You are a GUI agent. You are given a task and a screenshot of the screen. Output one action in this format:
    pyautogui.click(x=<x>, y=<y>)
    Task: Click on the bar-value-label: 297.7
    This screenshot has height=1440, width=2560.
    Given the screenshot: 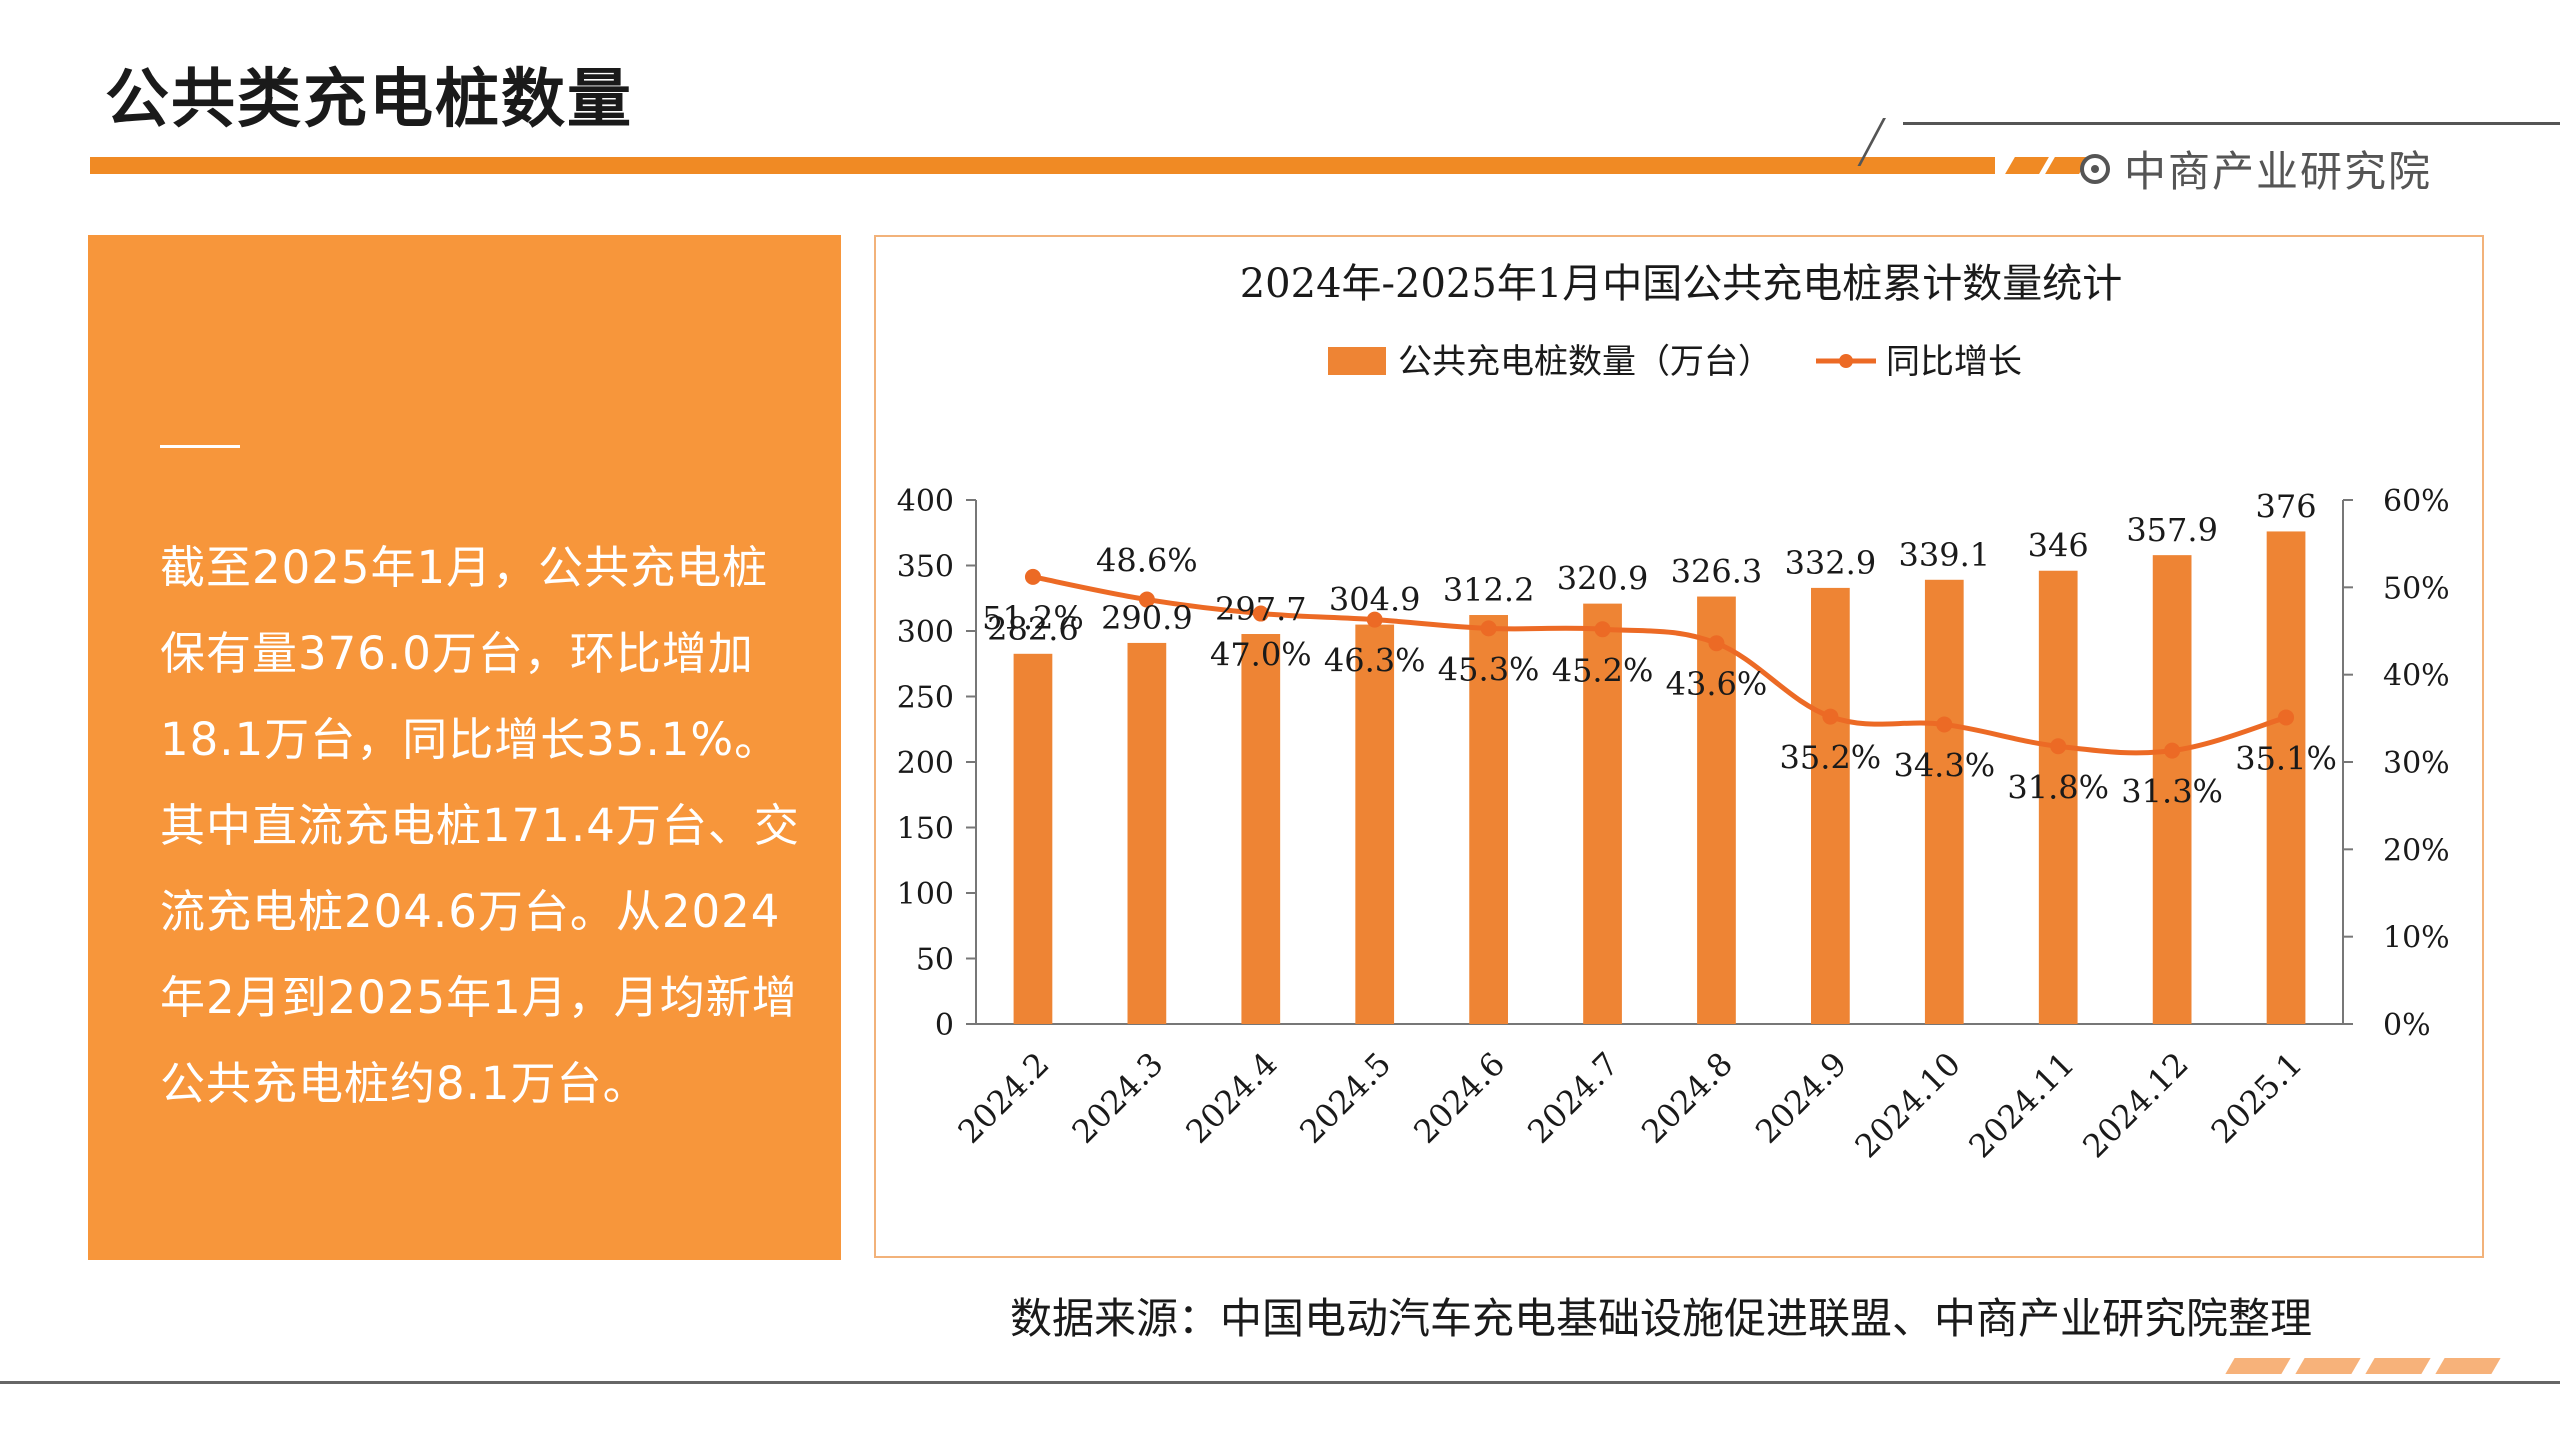 What is the action you would take?
    pyautogui.click(x=1261, y=609)
    